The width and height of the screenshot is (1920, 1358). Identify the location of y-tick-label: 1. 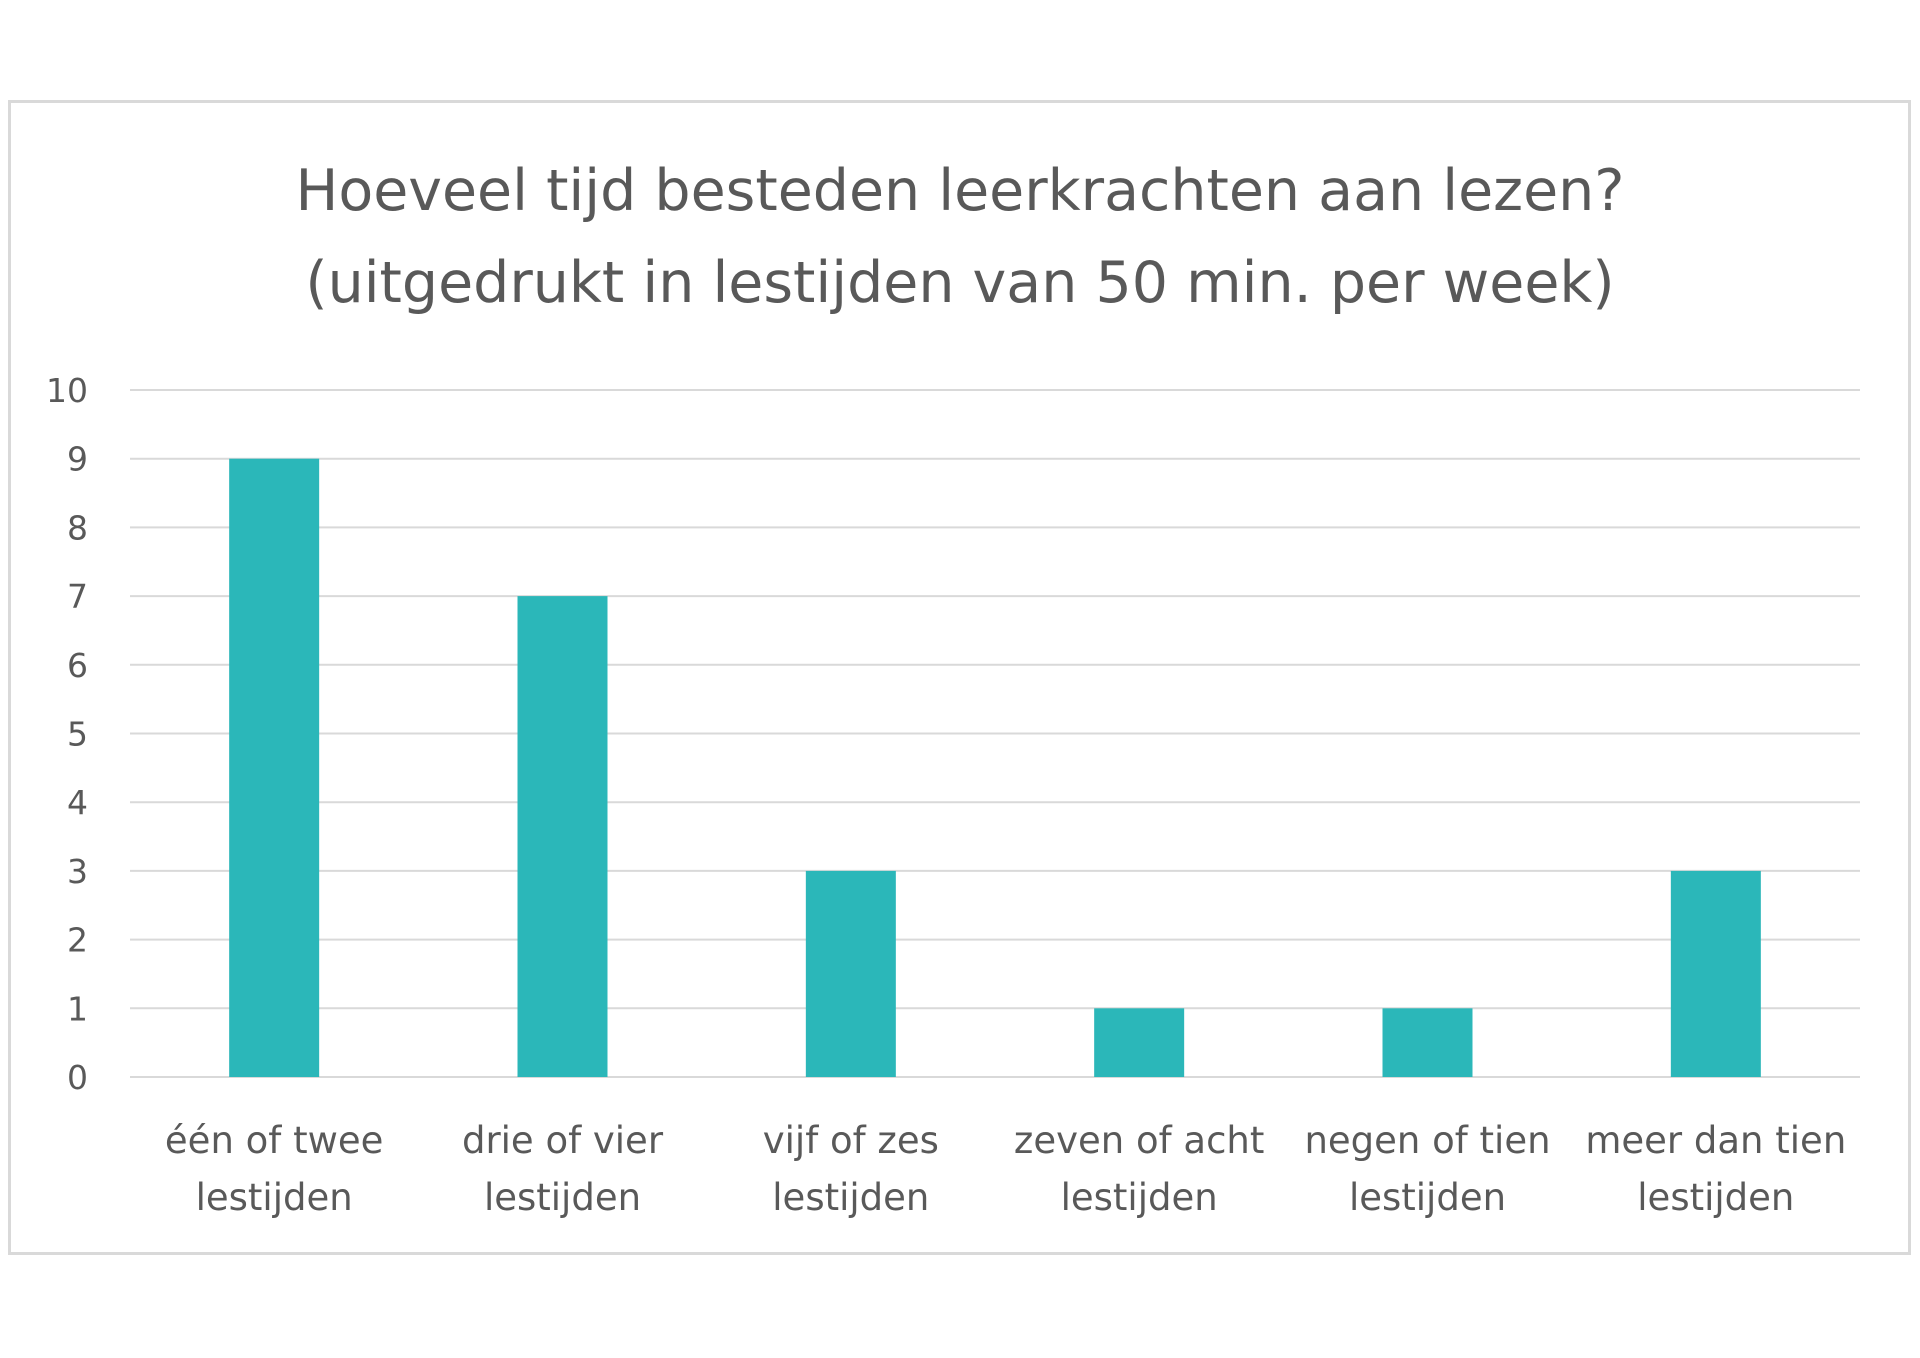
(77, 1008).